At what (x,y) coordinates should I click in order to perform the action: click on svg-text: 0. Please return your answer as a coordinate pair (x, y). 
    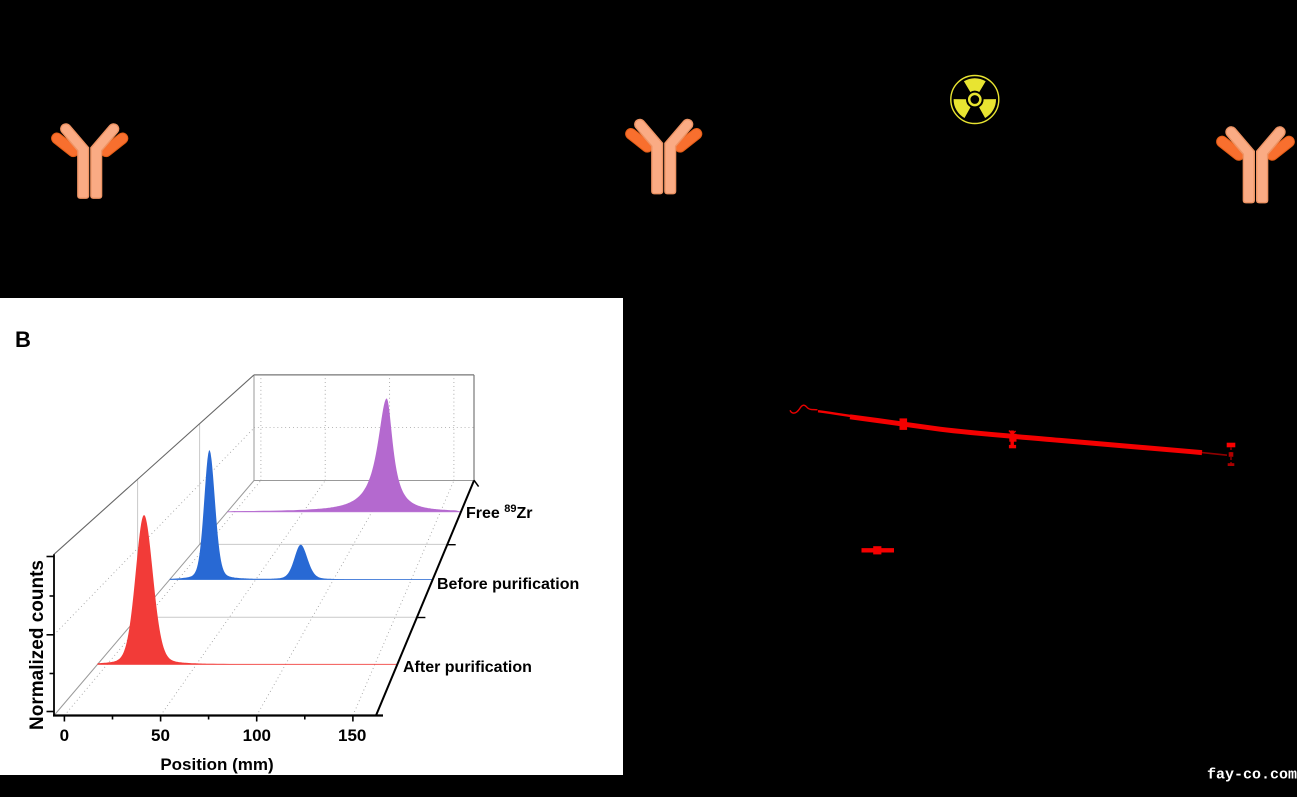
    Looking at the image, I should click on (64, 735).